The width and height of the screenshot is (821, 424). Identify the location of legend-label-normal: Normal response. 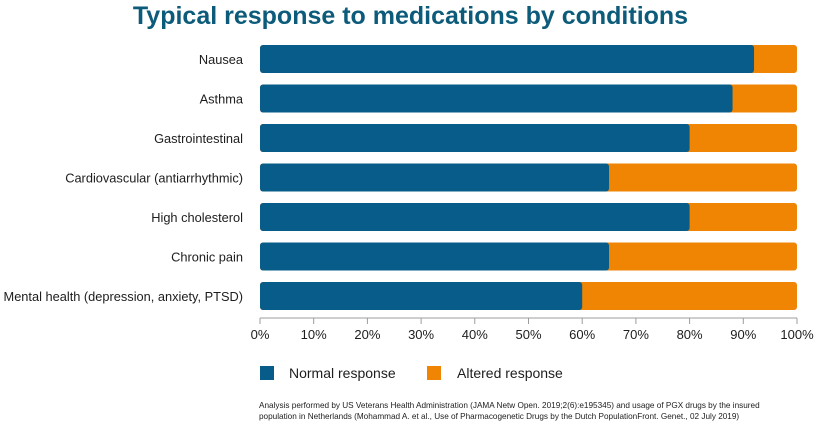
(342, 373).